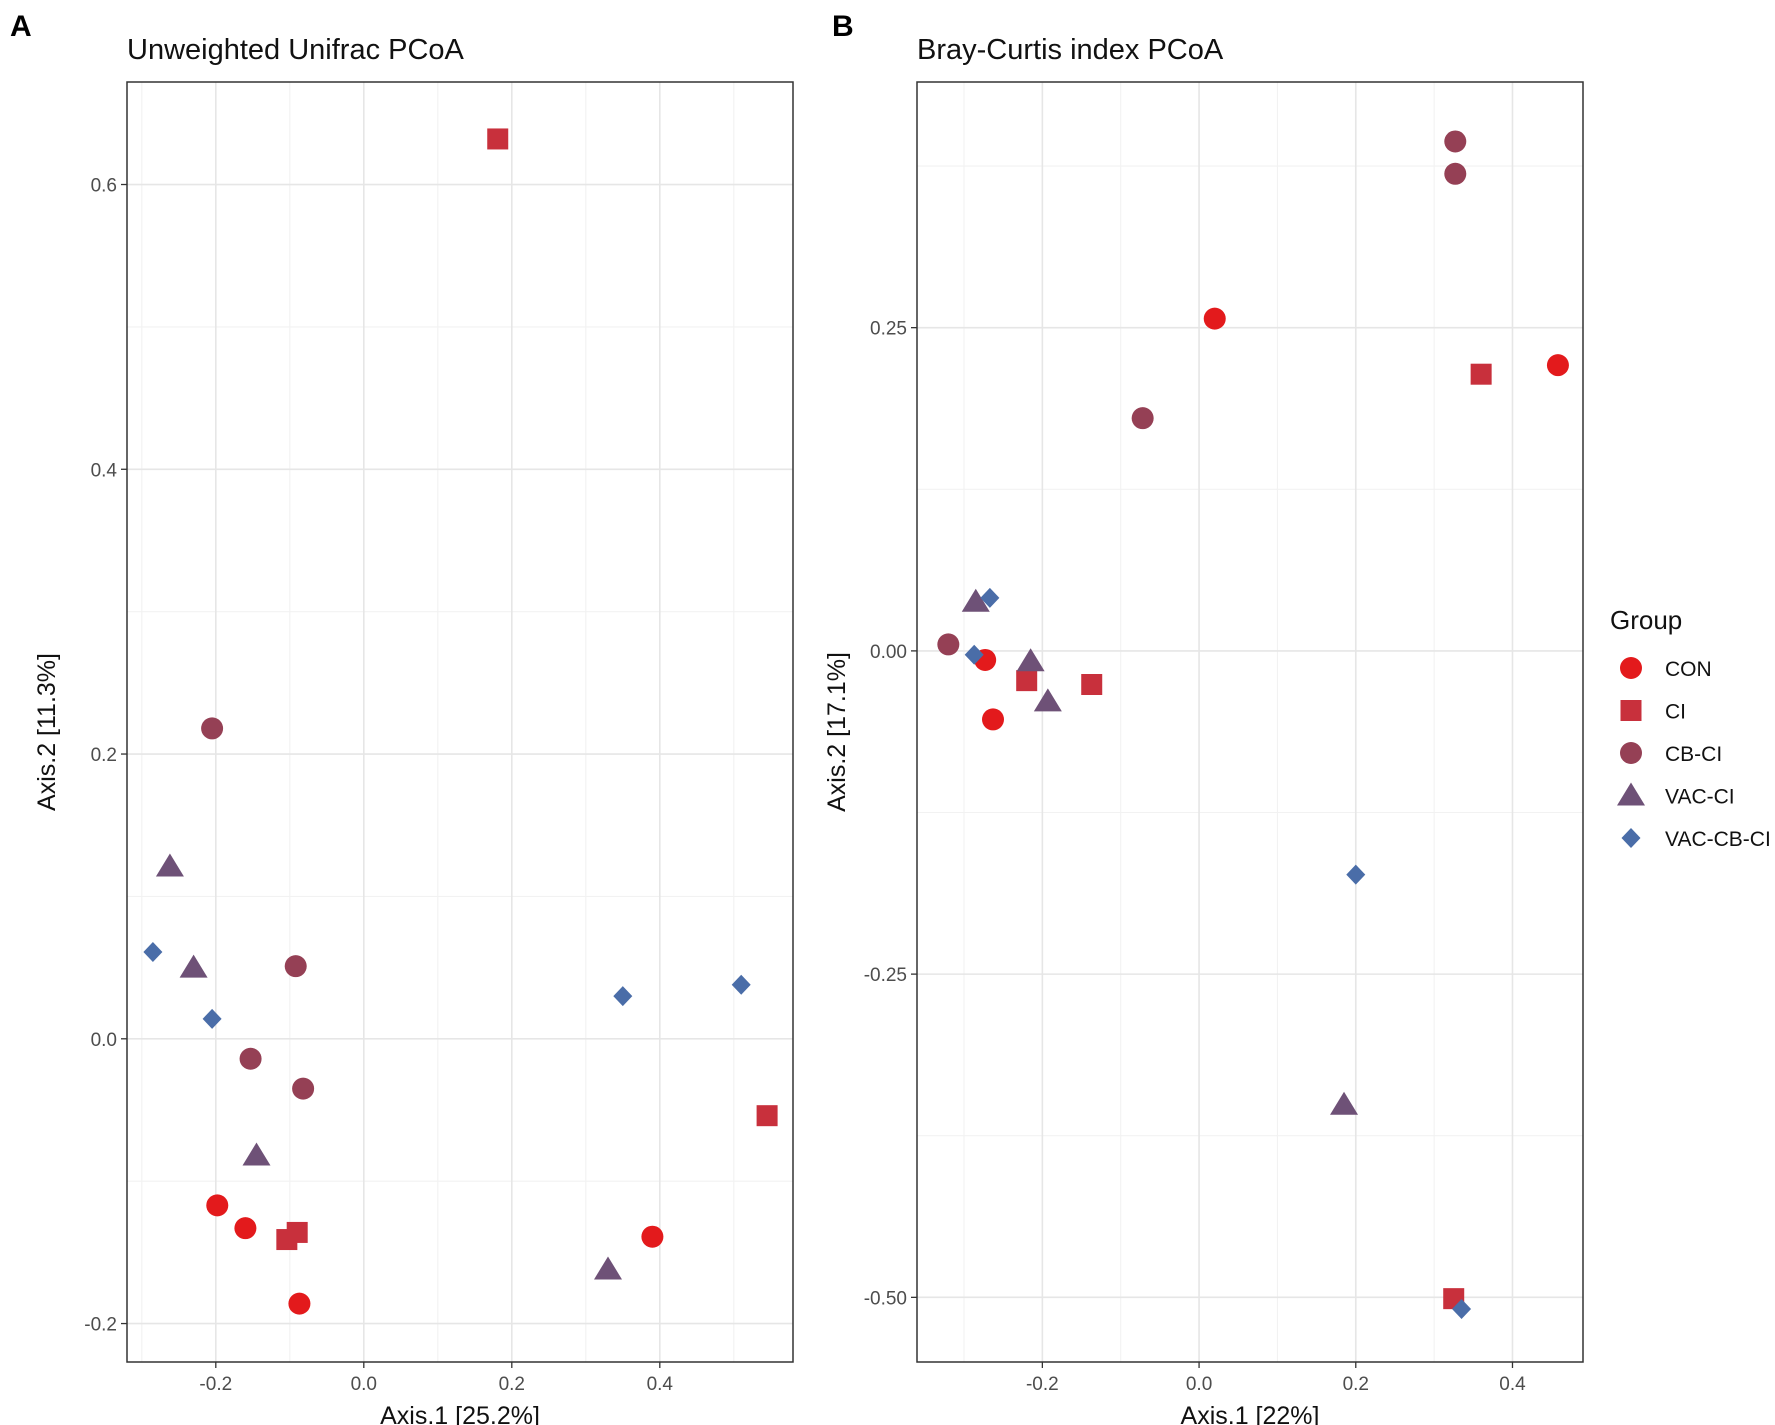  What do you see at coordinates (885, 975) in the screenshot?
I see `y-tick-label: -0.25` at bounding box center [885, 975].